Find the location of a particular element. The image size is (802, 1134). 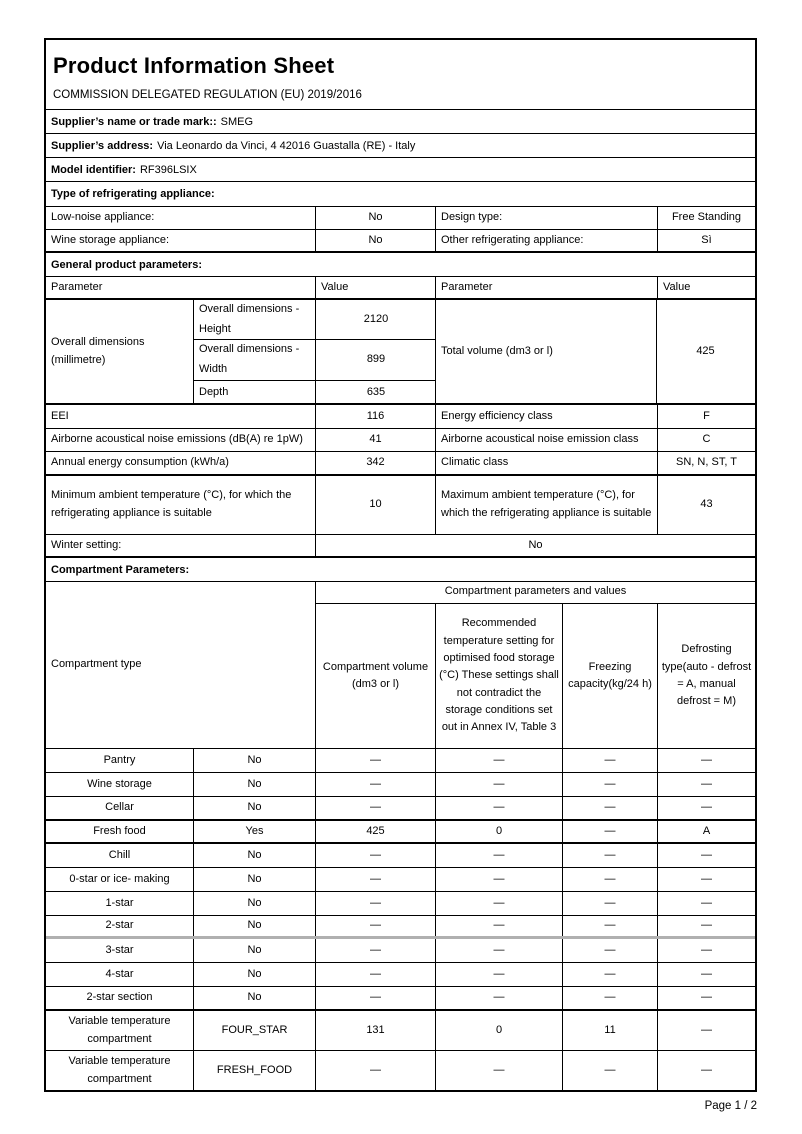

dimension-height-label: Overall dimensions - Height is located at coordinates (255, 319).